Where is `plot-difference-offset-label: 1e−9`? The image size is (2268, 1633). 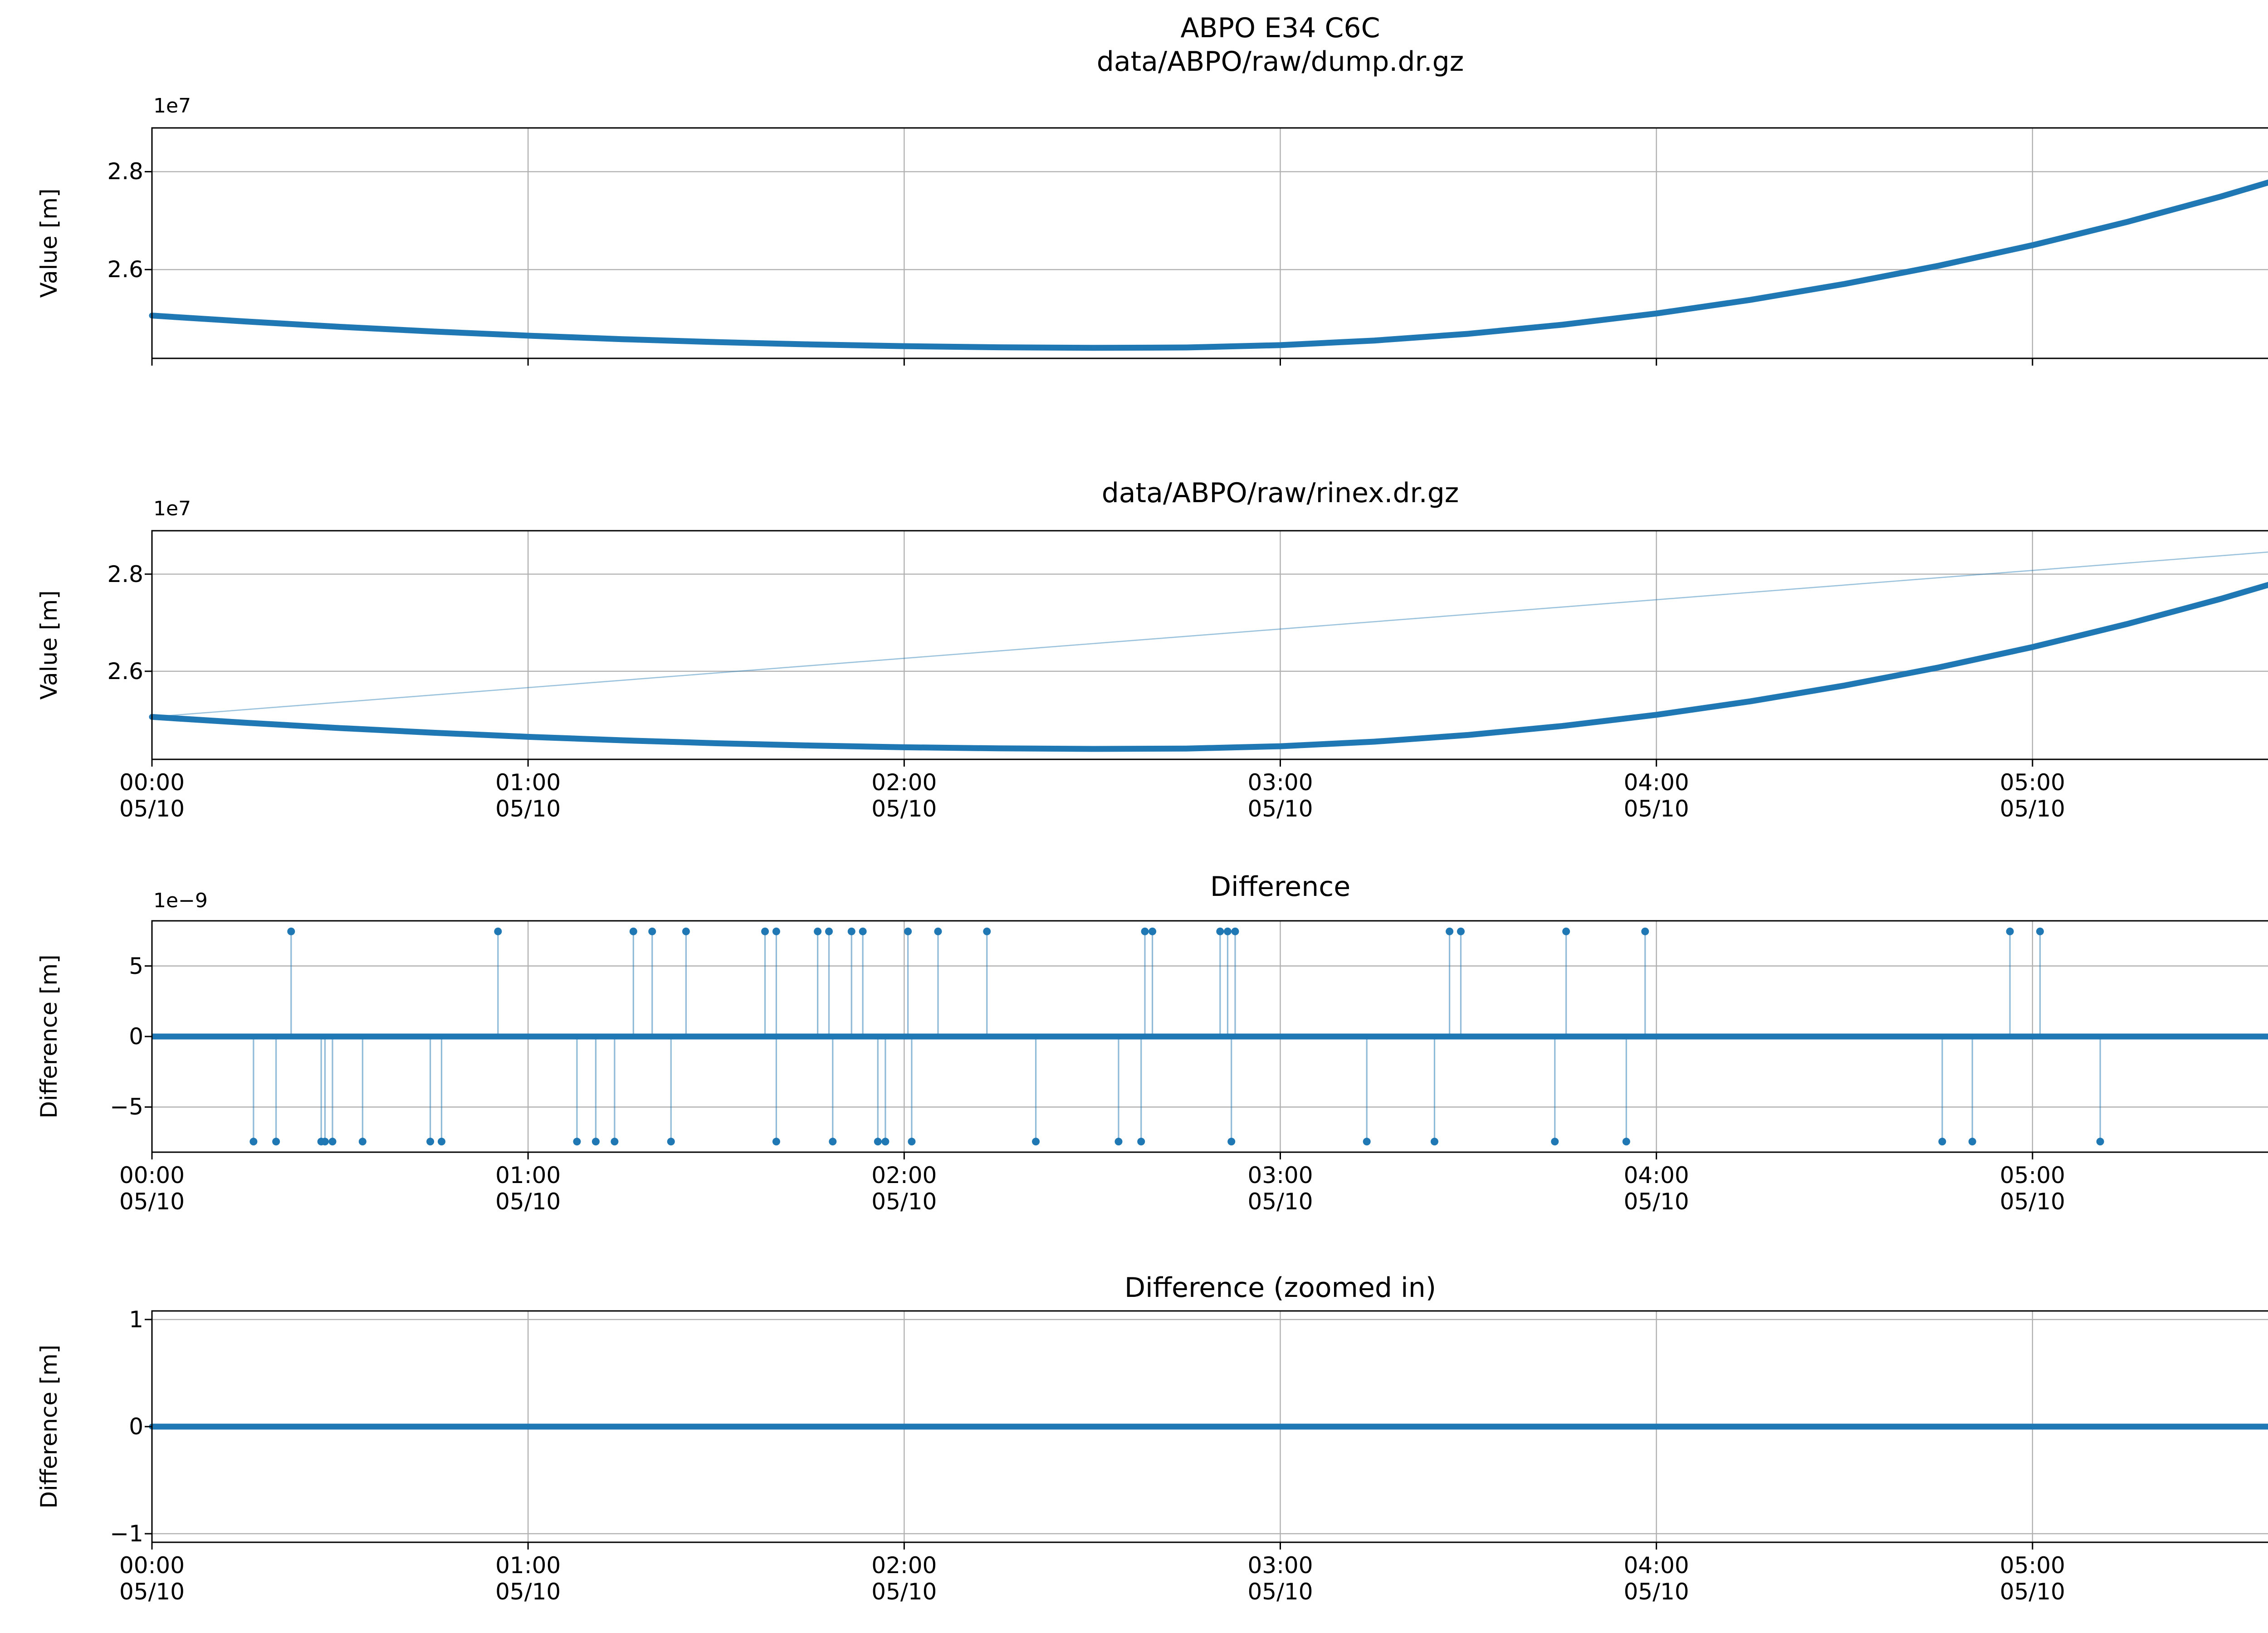
plot-difference-offset-label: 1e−9 is located at coordinates (181, 900).